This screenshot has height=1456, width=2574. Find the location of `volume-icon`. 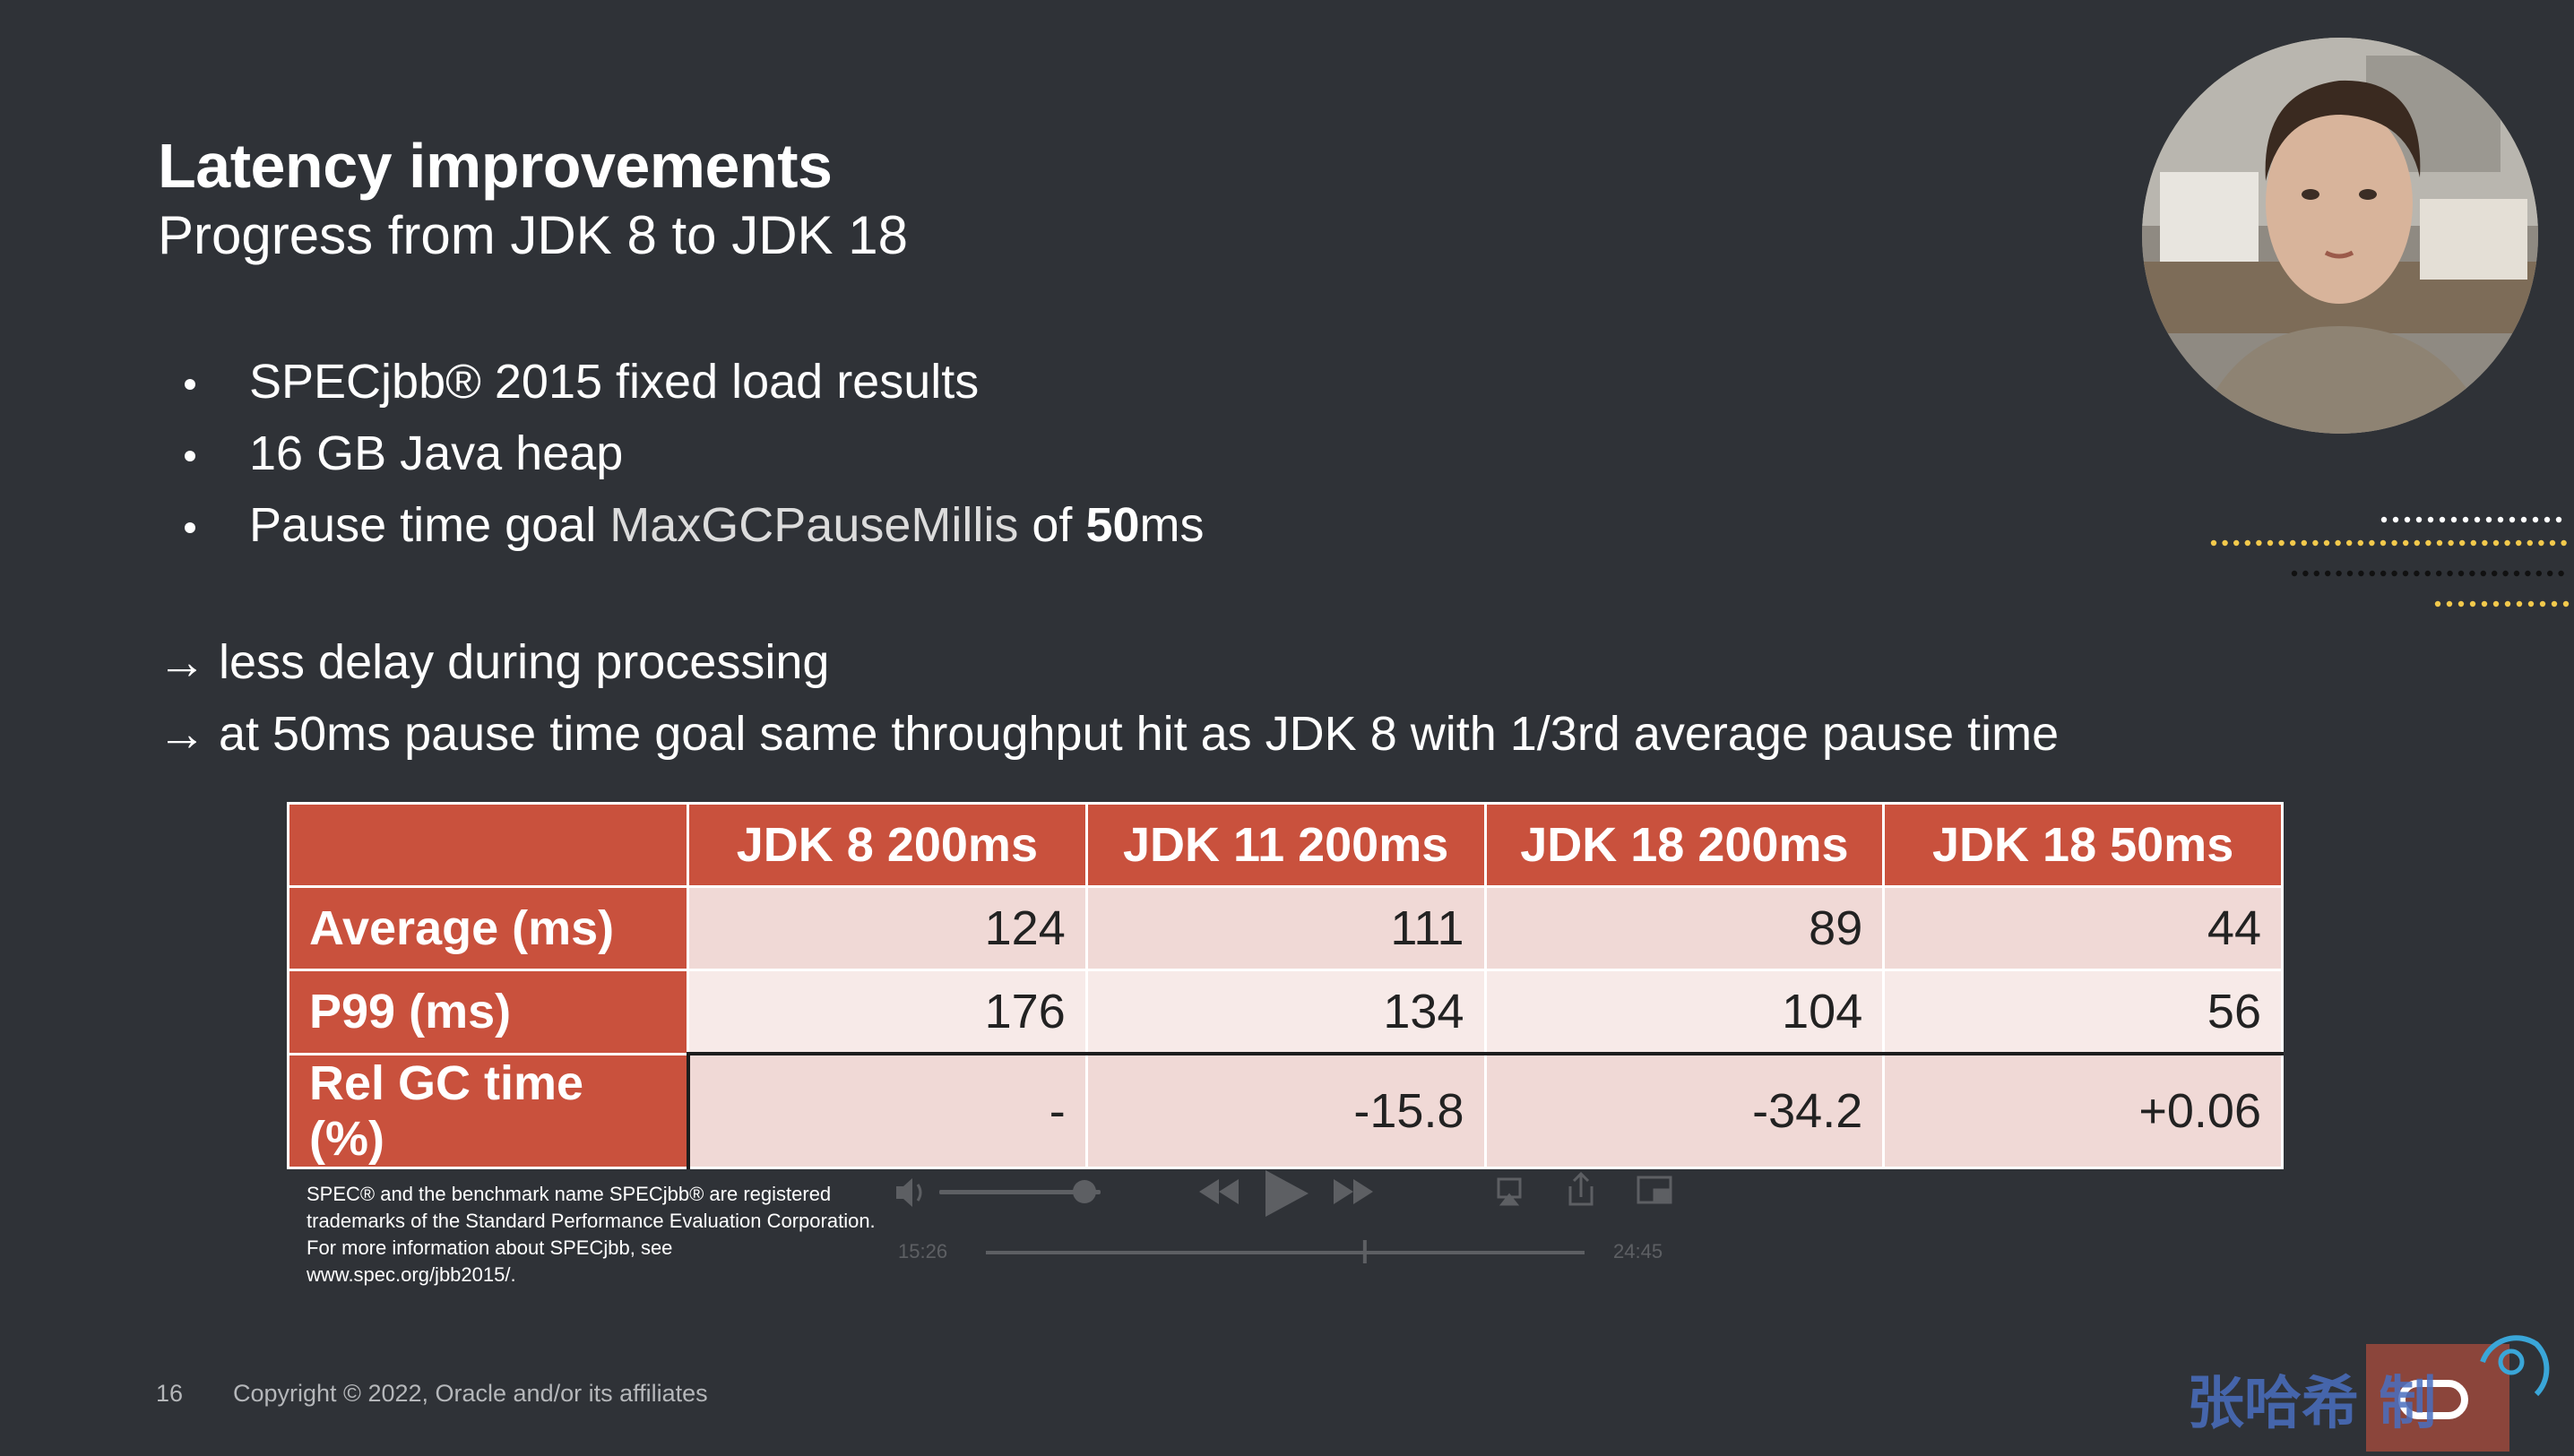

volume-icon is located at coordinates (909, 1192).